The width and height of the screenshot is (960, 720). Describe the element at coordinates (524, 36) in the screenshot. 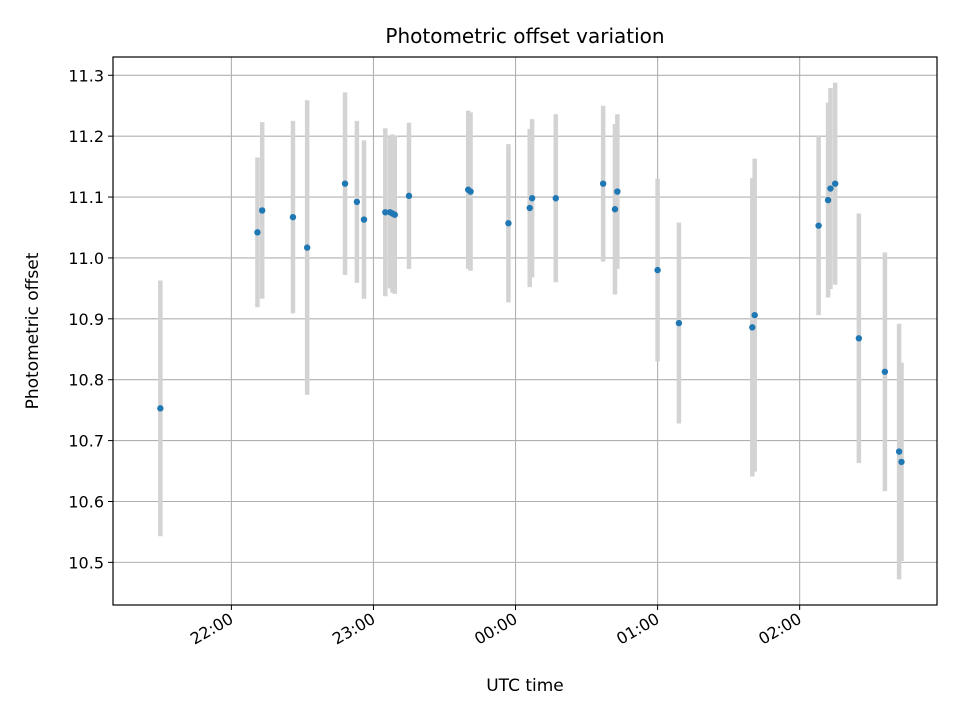

I see `chart-title: Photometric offset variation` at that location.